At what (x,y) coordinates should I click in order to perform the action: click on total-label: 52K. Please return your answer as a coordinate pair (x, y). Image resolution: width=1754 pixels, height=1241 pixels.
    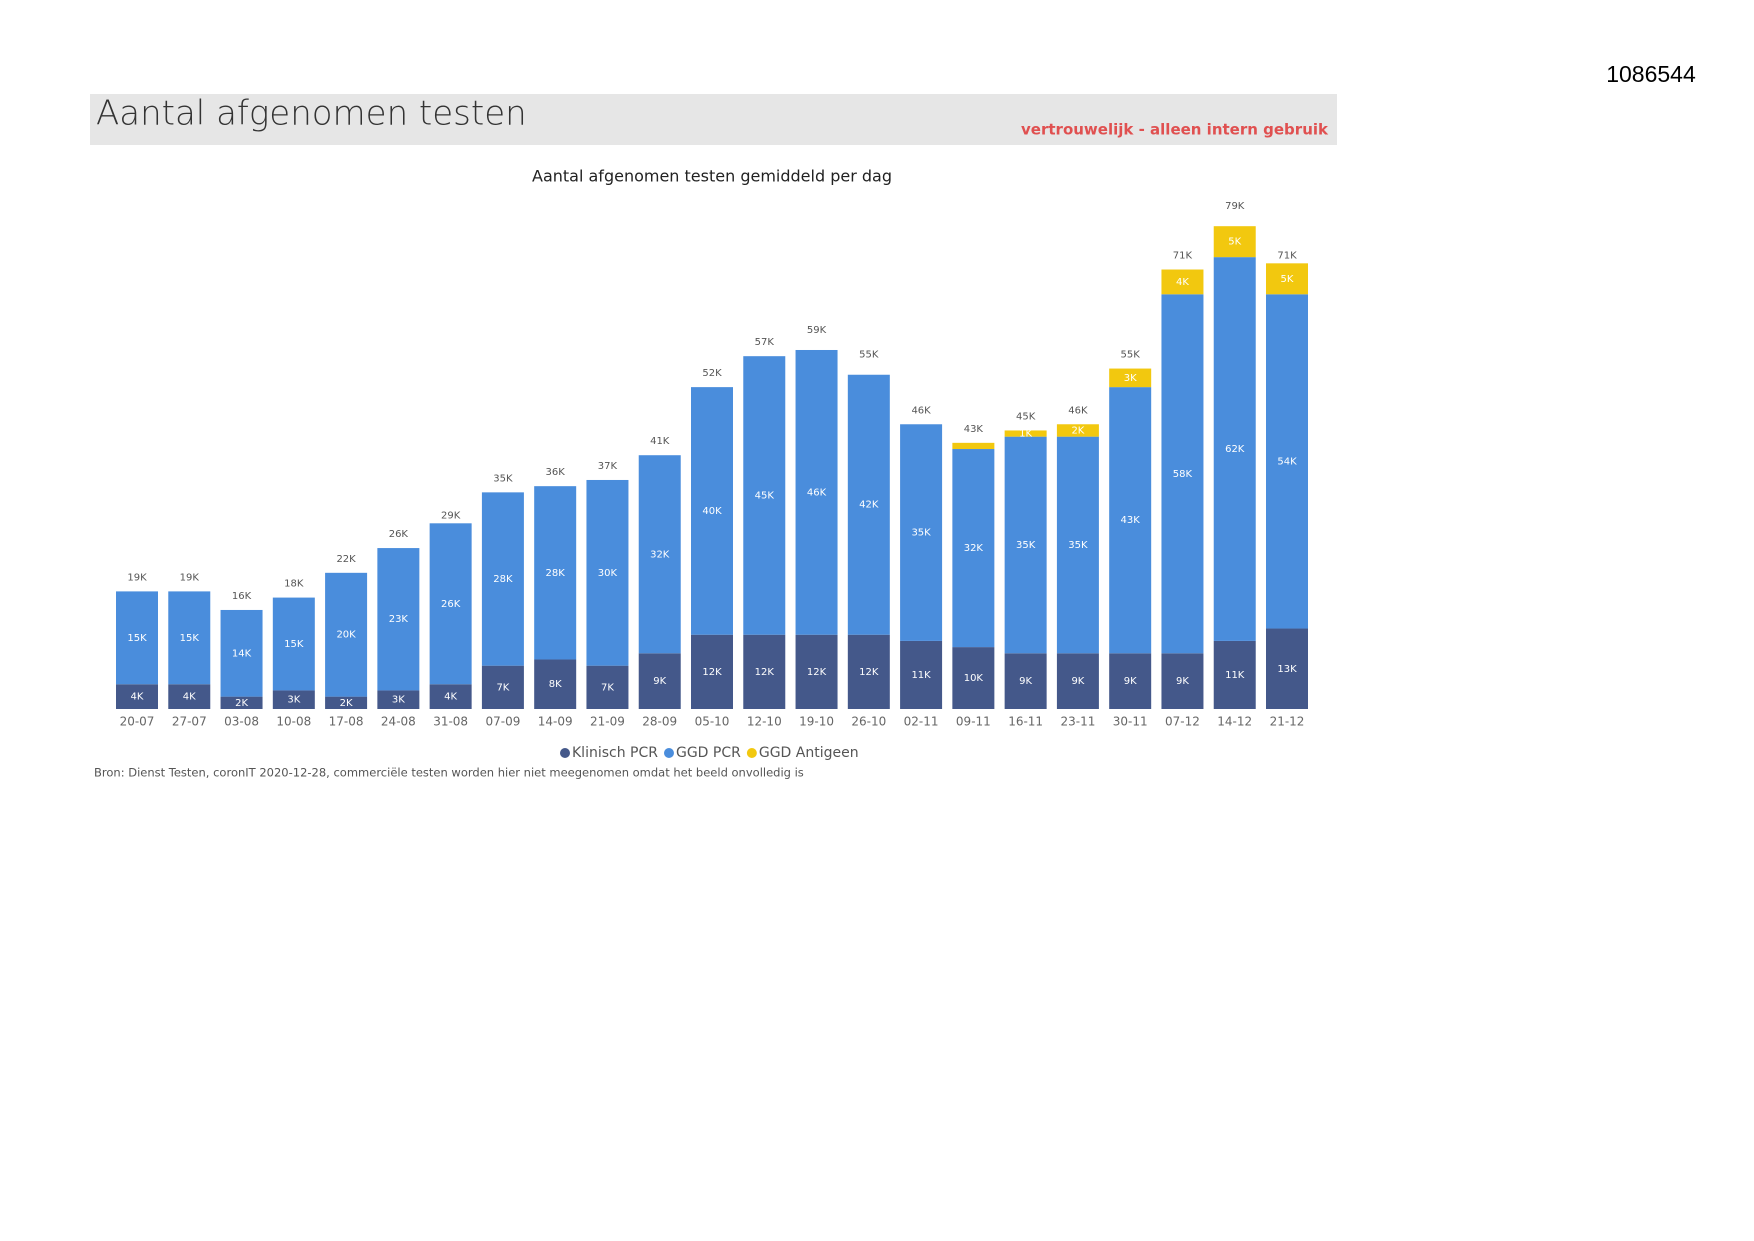
    Looking at the image, I should click on (712, 373).